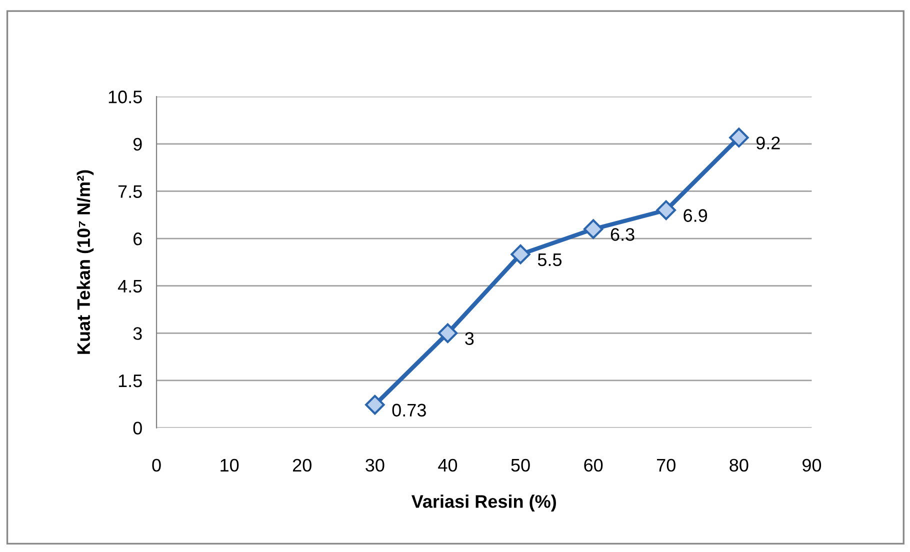 The image size is (910, 552). Describe the element at coordinates (229, 465) in the screenshot. I see `x-tick-label: 10` at that location.